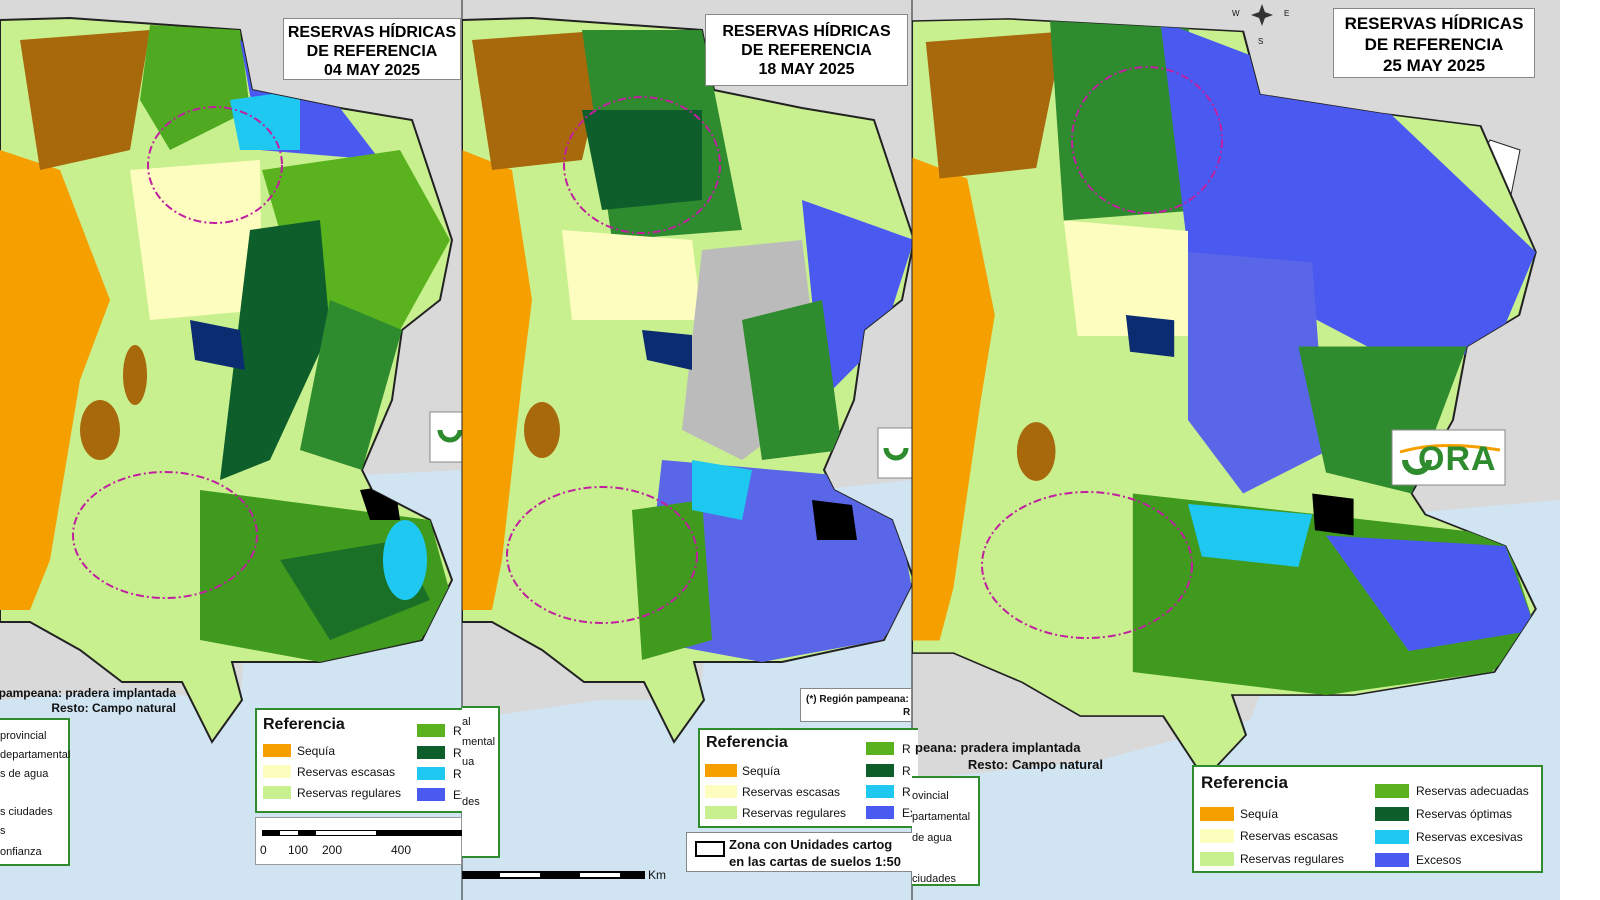 Image resolution: width=1600 pixels, height=900 pixels. What do you see at coordinates (1287, 13) in the screenshot?
I see `compass-e: E` at bounding box center [1287, 13].